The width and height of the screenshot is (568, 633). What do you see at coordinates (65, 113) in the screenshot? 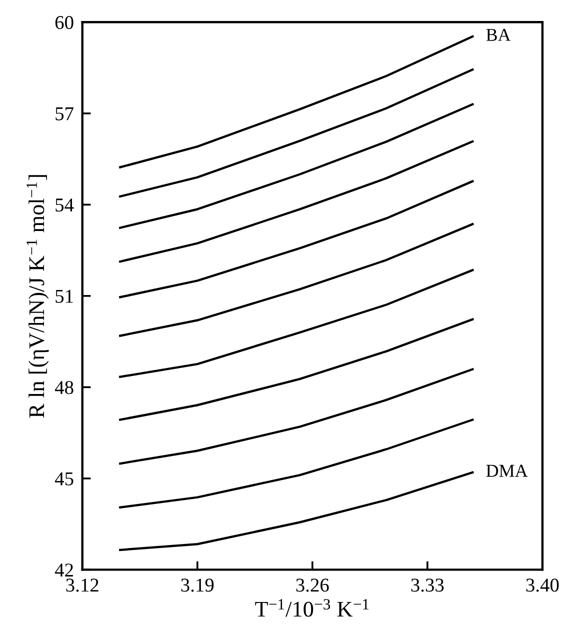
I see `y-tick-label: 57` at bounding box center [65, 113].